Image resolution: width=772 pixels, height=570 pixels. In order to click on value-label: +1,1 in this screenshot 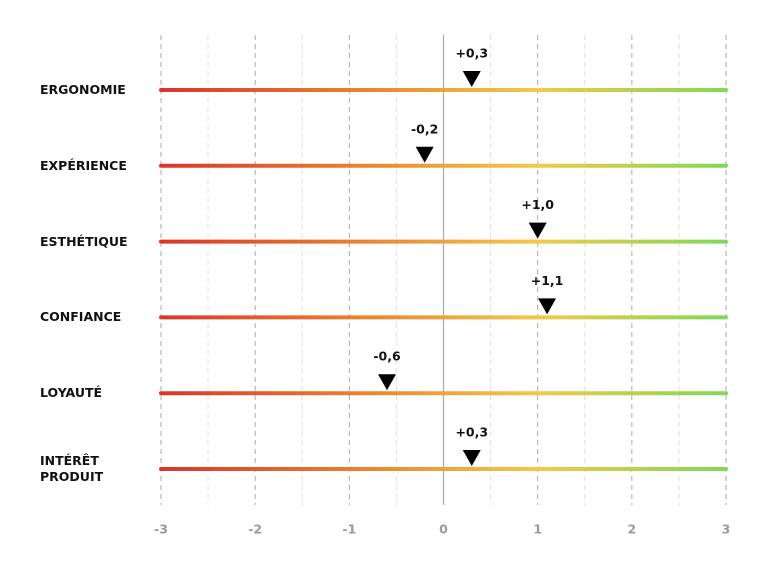, I will do `click(547, 280)`.